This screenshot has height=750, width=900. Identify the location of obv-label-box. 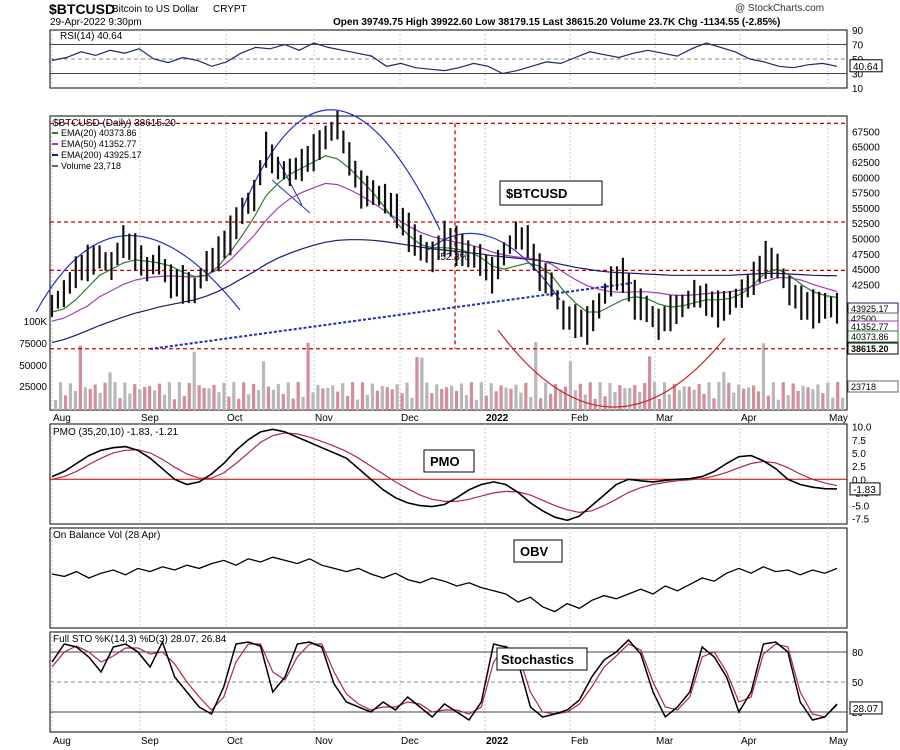
(538, 551).